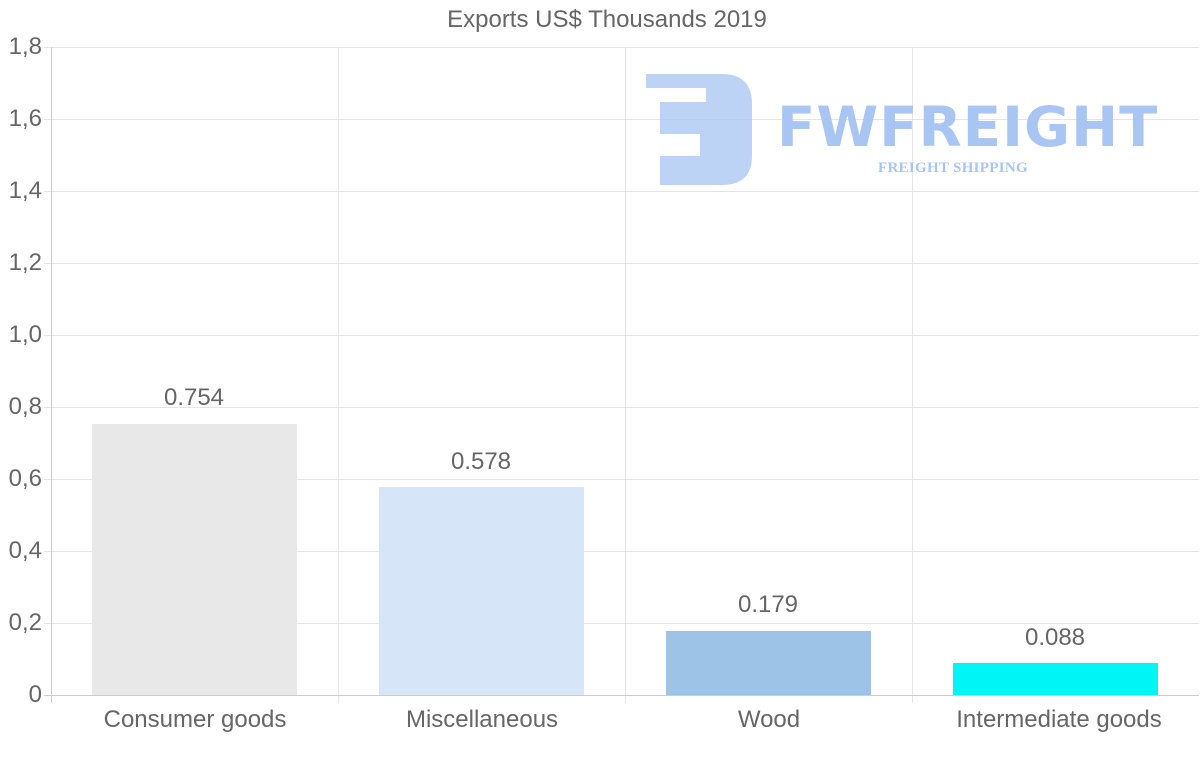 The image size is (1200, 763). What do you see at coordinates (968, 127) in the screenshot?
I see `watermark-brand: FWFREIGHT` at bounding box center [968, 127].